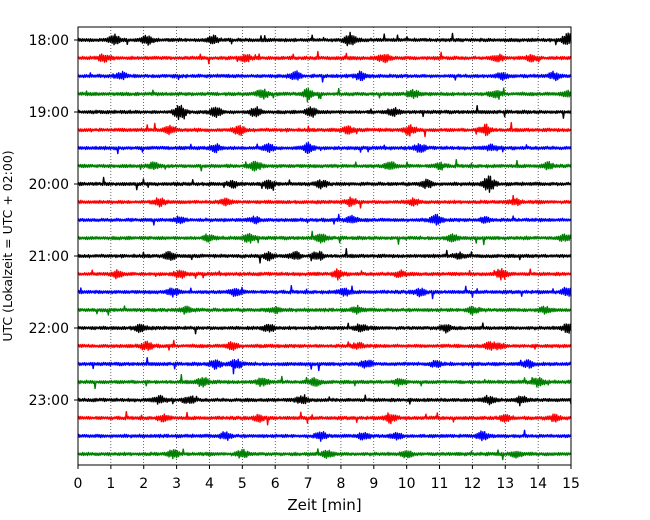 The height and width of the screenshot is (520, 650). I want to click on y-axis-label: UTC (Lokalzeit = UTC + 02:00), so click(7, 245).